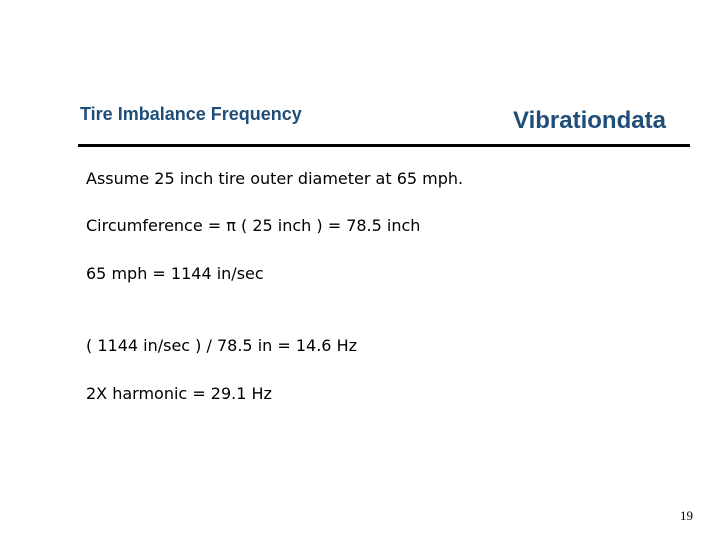 The image size is (720, 540). What do you see at coordinates (686, 515) in the screenshot?
I see `page-number: 19` at bounding box center [686, 515].